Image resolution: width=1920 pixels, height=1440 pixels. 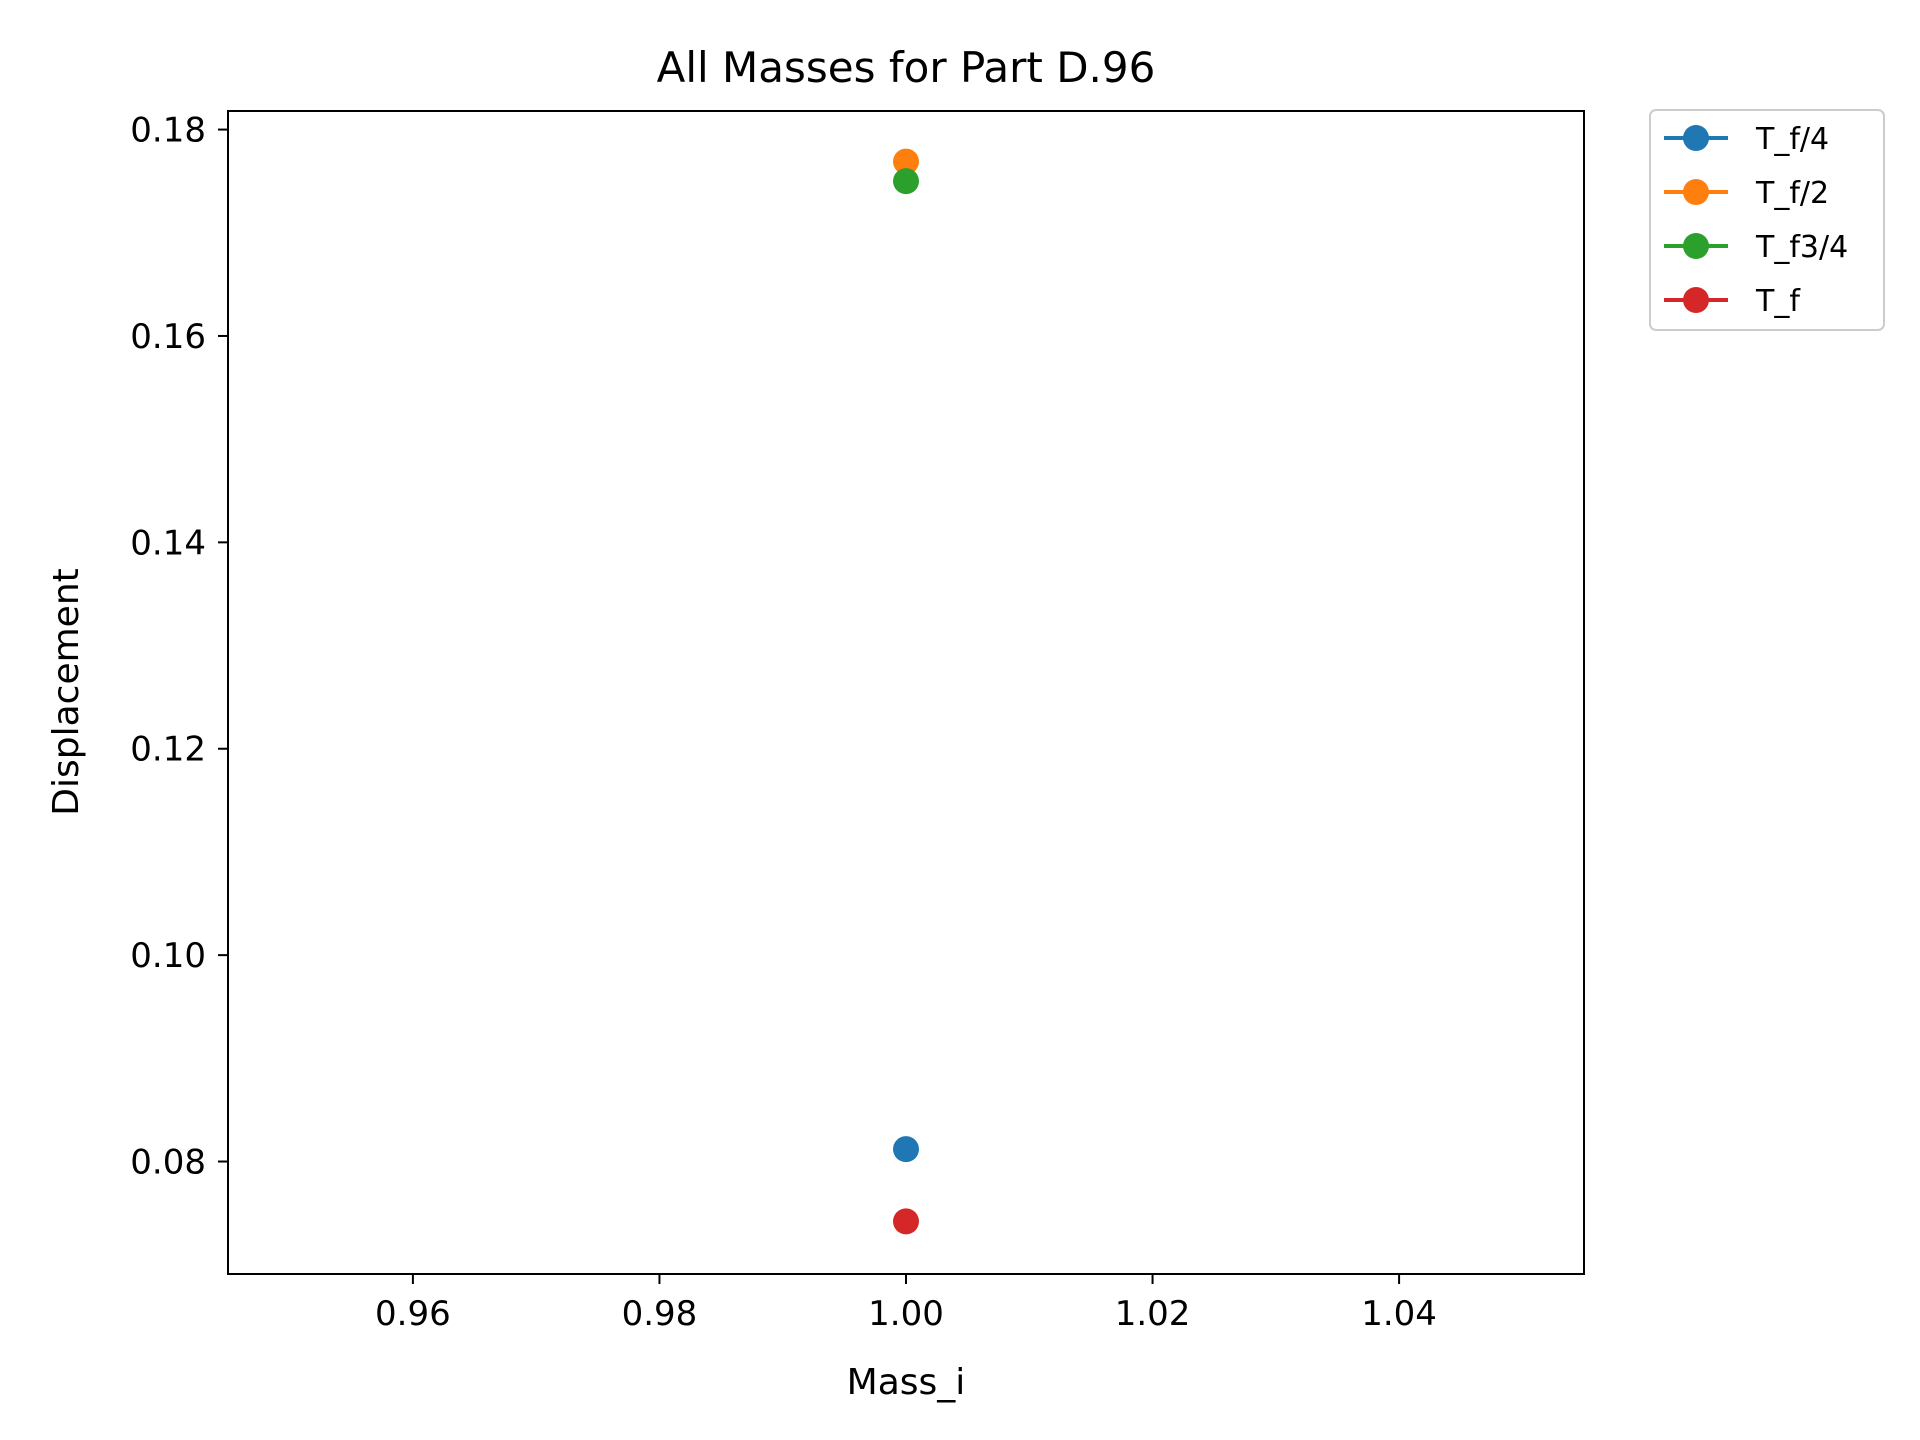 What do you see at coordinates (906, 1314) in the screenshot?
I see `x-tick-label: 1.00` at bounding box center [906, 1314].